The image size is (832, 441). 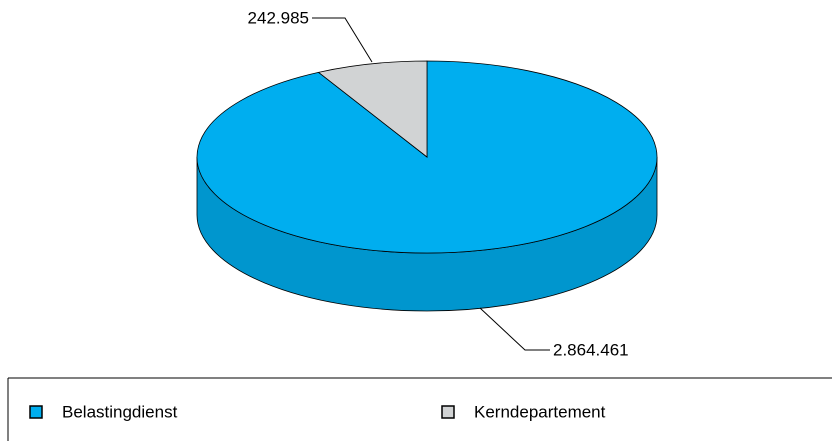 What do you see at coordinates (540, 411) in the screenshot?
I see `legend-label: Kerndepartement` at bounding box center [540, 411].